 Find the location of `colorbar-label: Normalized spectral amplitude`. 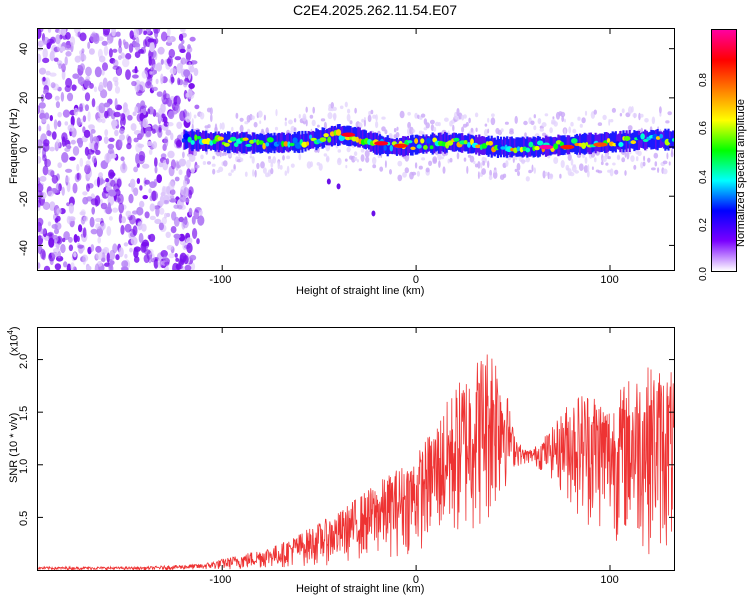

colorbar-label: Normalized spectral amplitude is located at coordinates (741, 173).